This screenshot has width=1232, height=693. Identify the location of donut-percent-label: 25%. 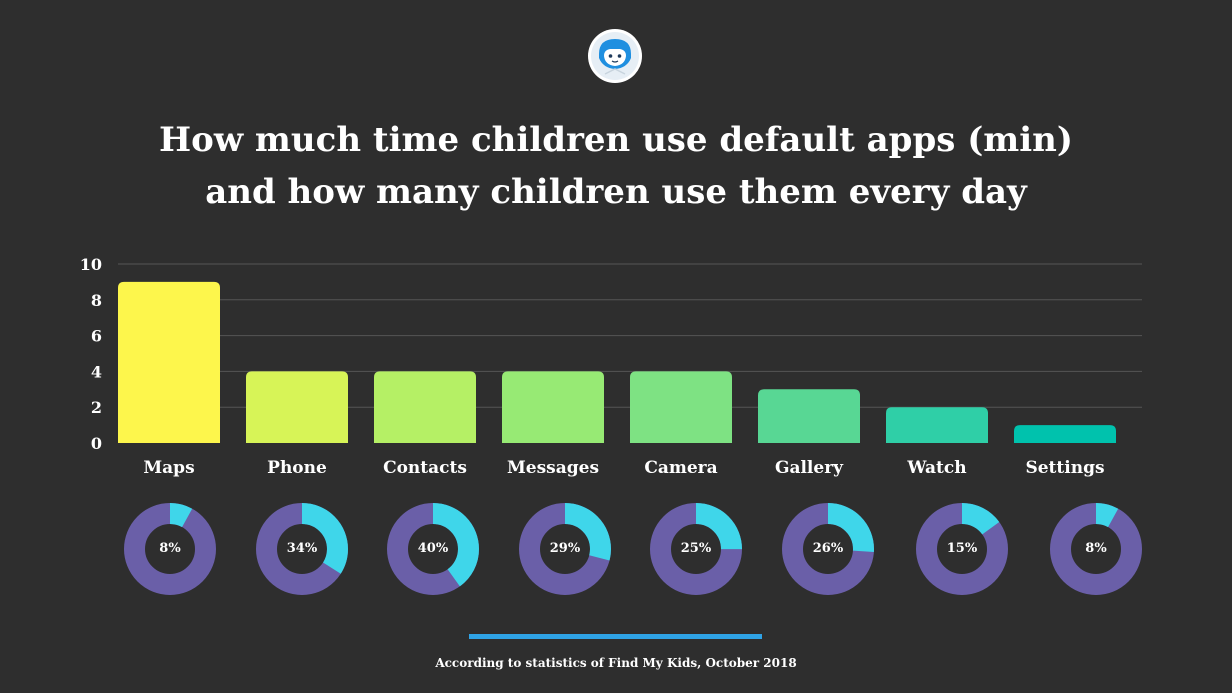
(696, 548).